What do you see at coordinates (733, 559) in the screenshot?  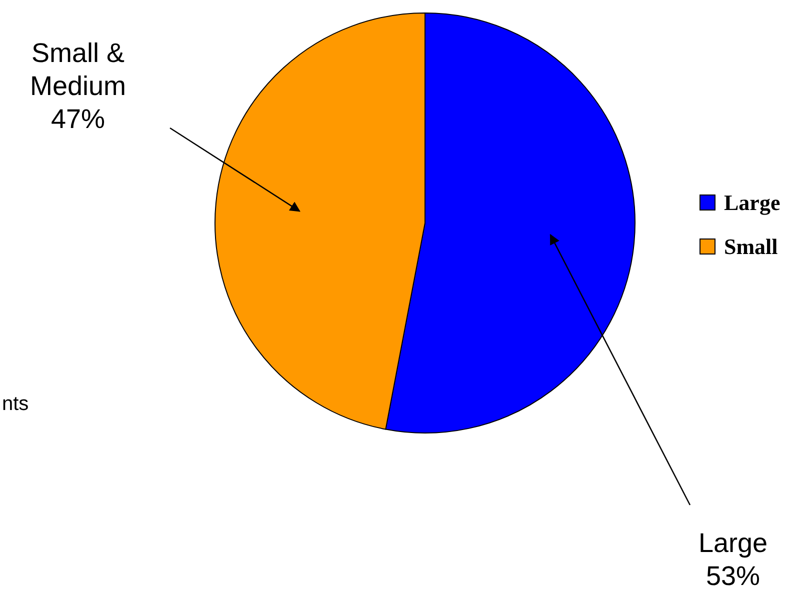 I see `data-label: Large 53%` at bounding box center [733, 559].